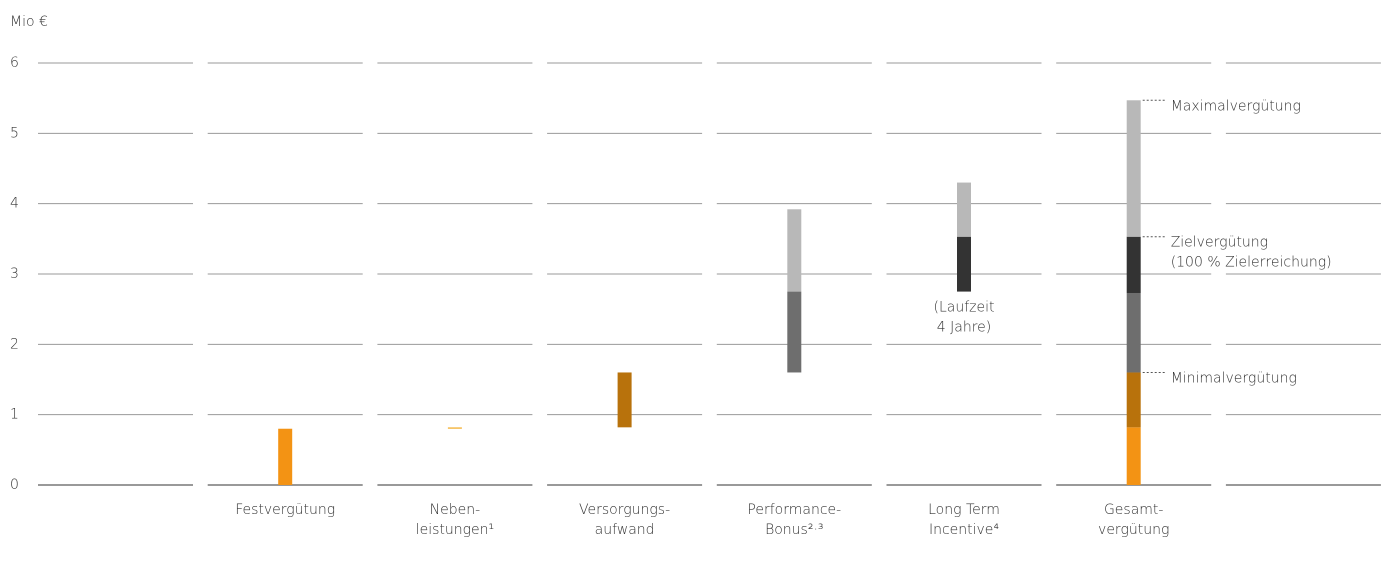 The image size is (1383, 568). What do you see at coordinates (1234, 378) in the screenshot?
I see `annotation: Minimalvergütung` at bounding box center [1234, 378].